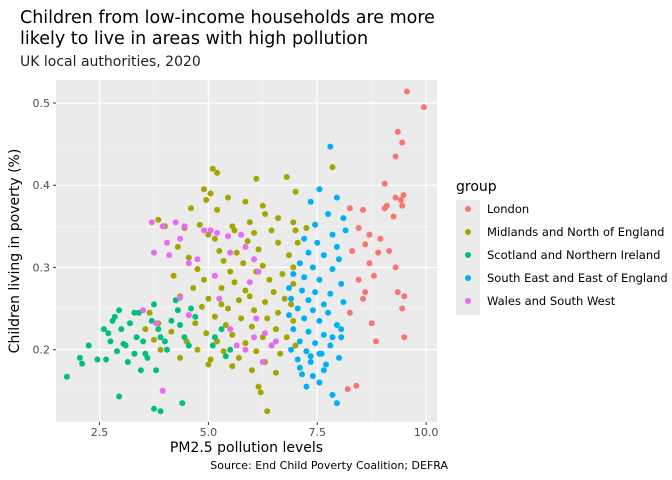 The width and height of the screenshot is (672, 480). I want to click on y-tick-label: 0.4, so click(42, 185).